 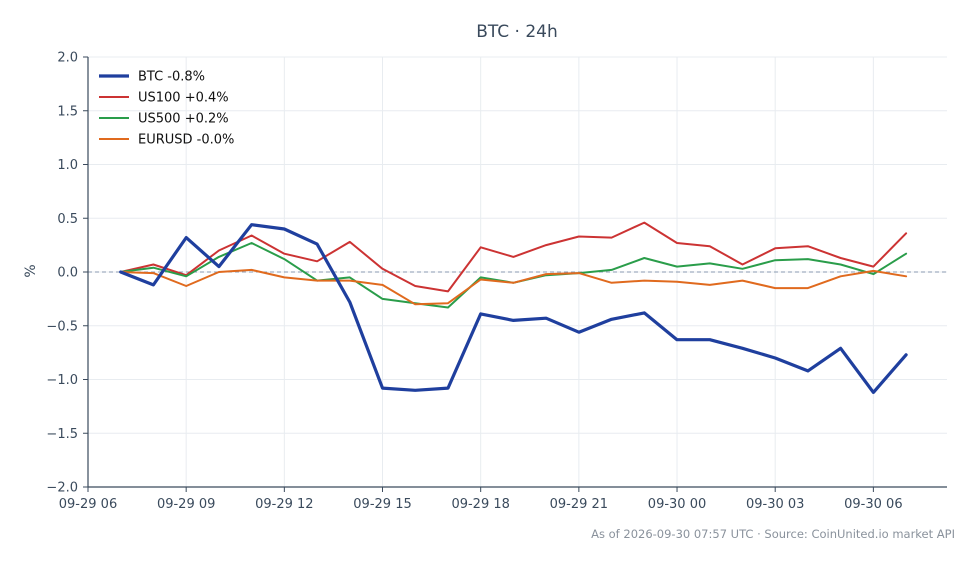 I want to click on legend-entry: US100 +0.4%, so click(x=183, y=98).